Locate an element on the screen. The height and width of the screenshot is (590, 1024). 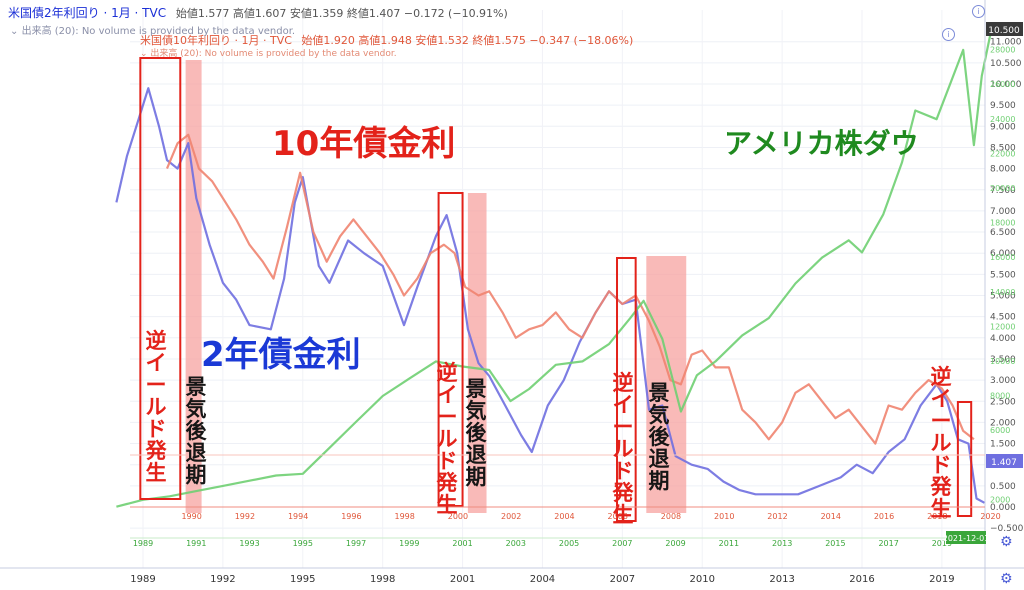
x-tick-label: 2010 is located at coordinates (702, 579).